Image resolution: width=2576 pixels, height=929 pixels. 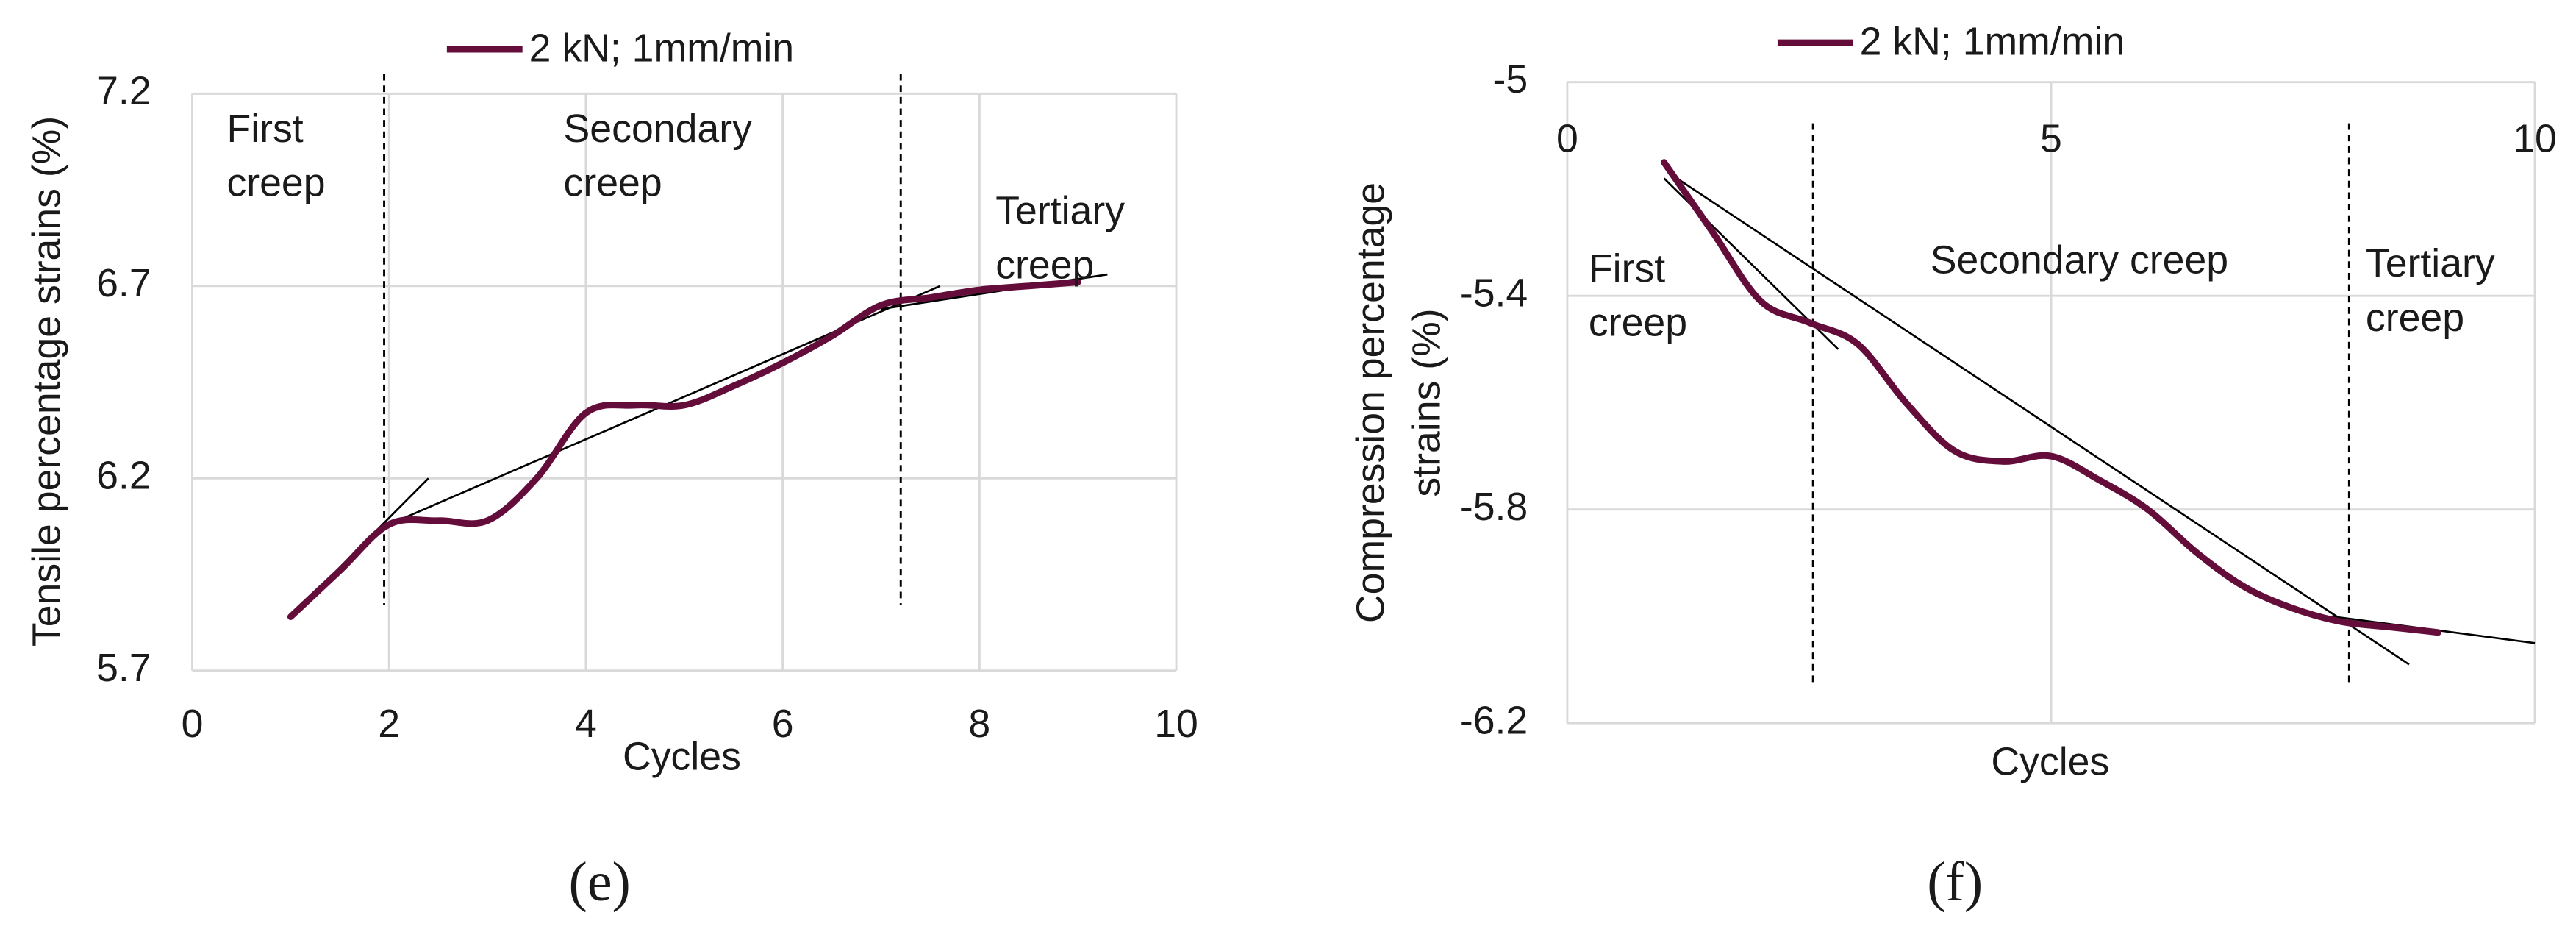 I want to click on y-tick-label: 5.7, so click(x=123, y=668).